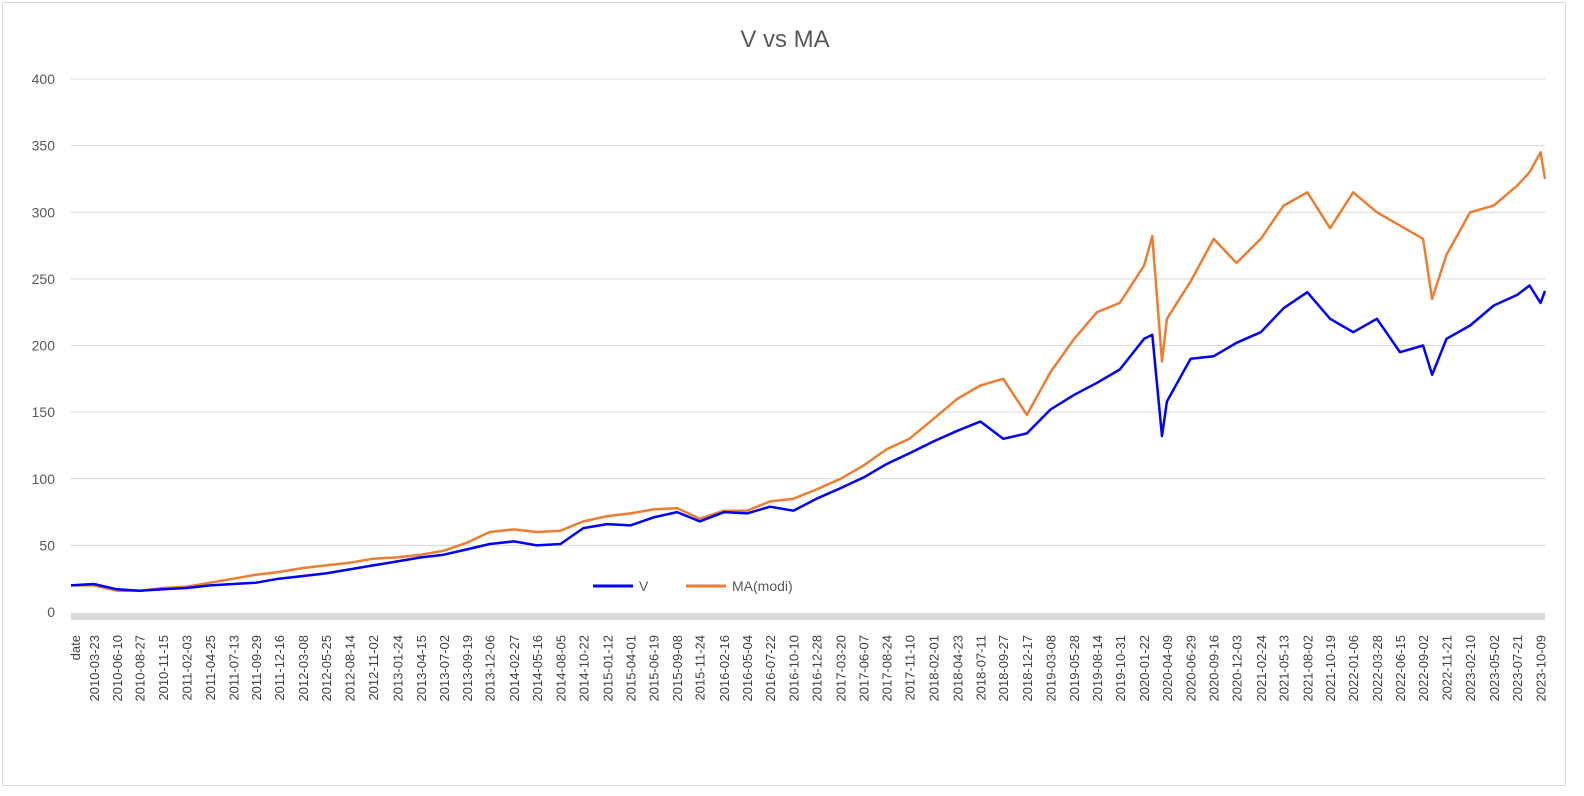 The height and width of the screenshot is (796, 1584). I want to click on x-tick-label: 2021-08-02, so click(1307, 668).